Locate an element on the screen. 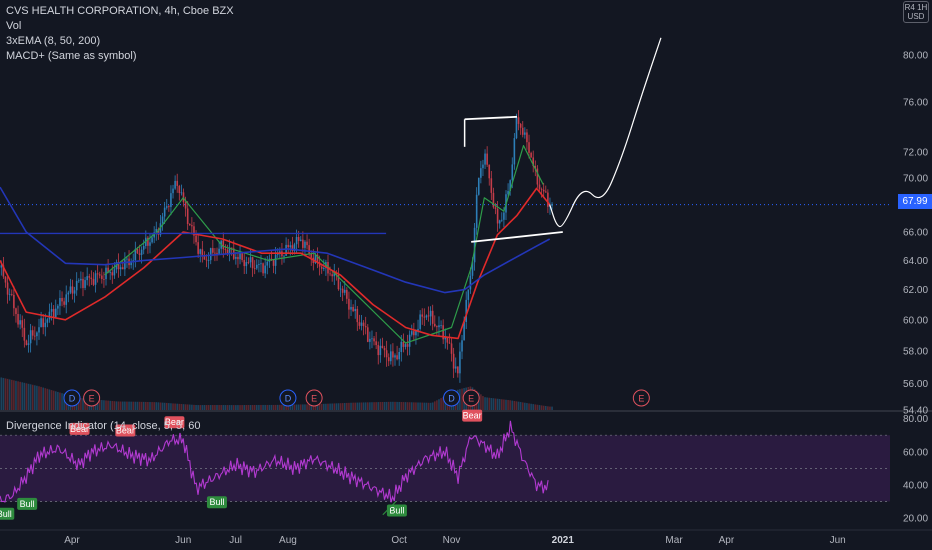 This screenshot has height=550, width=932. time-tick-label: Jun is located at coordinates (838, 540).